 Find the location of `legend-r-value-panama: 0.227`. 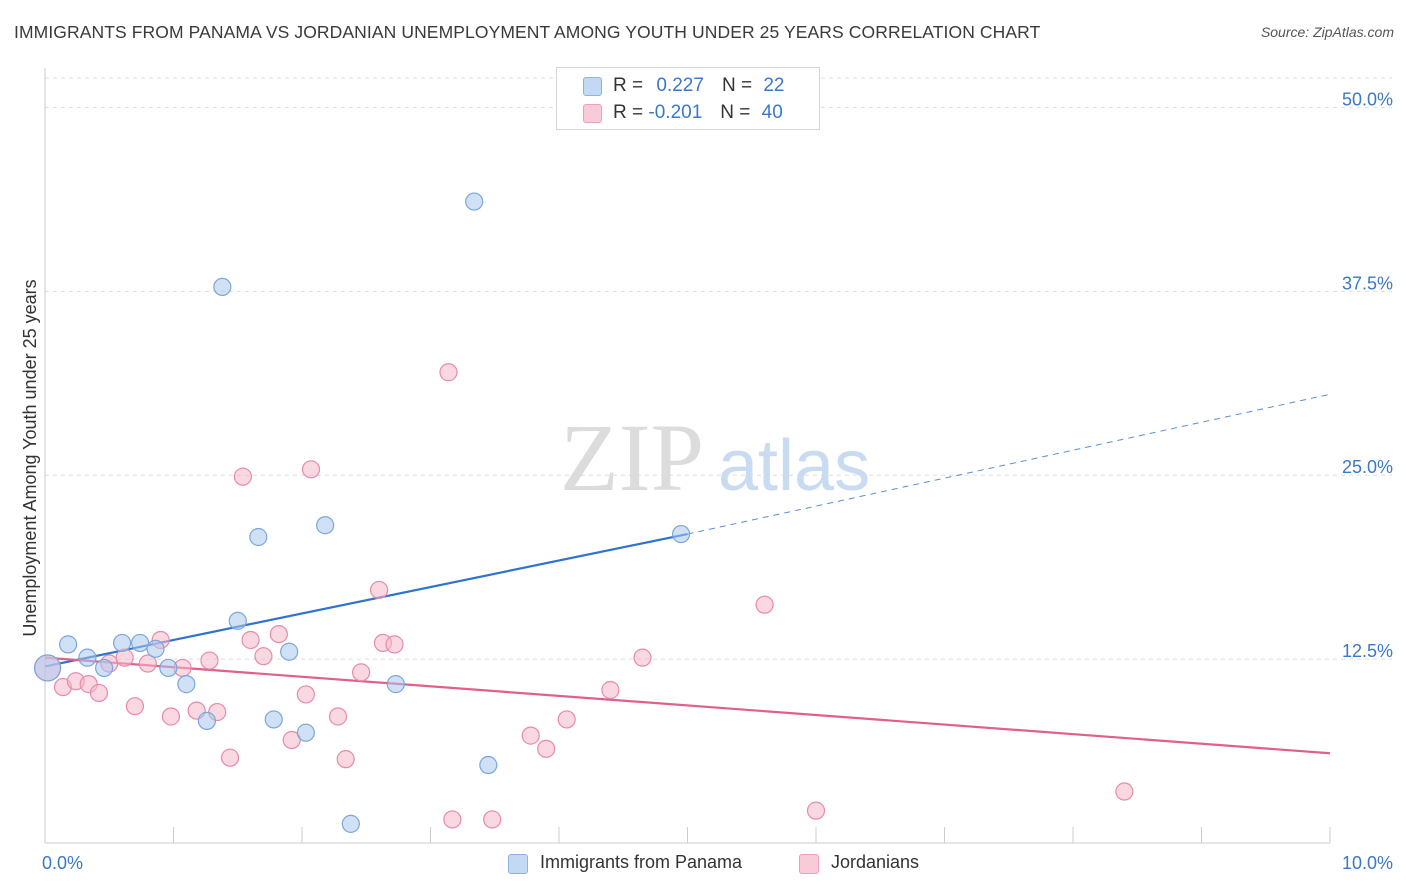

legend-r-value-panama: 0.227 is located at coordinates (680, 85).